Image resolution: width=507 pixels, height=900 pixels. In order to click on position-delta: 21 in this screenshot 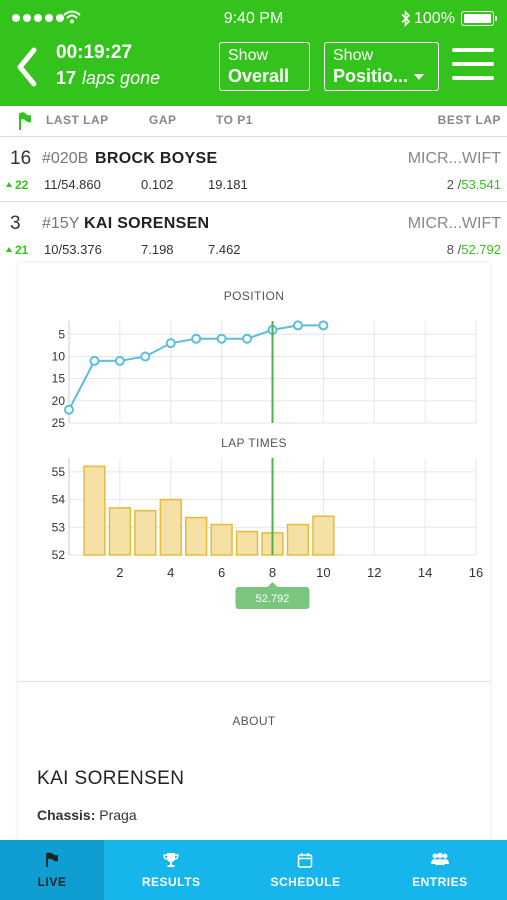, I will do `click(17, 250)`.